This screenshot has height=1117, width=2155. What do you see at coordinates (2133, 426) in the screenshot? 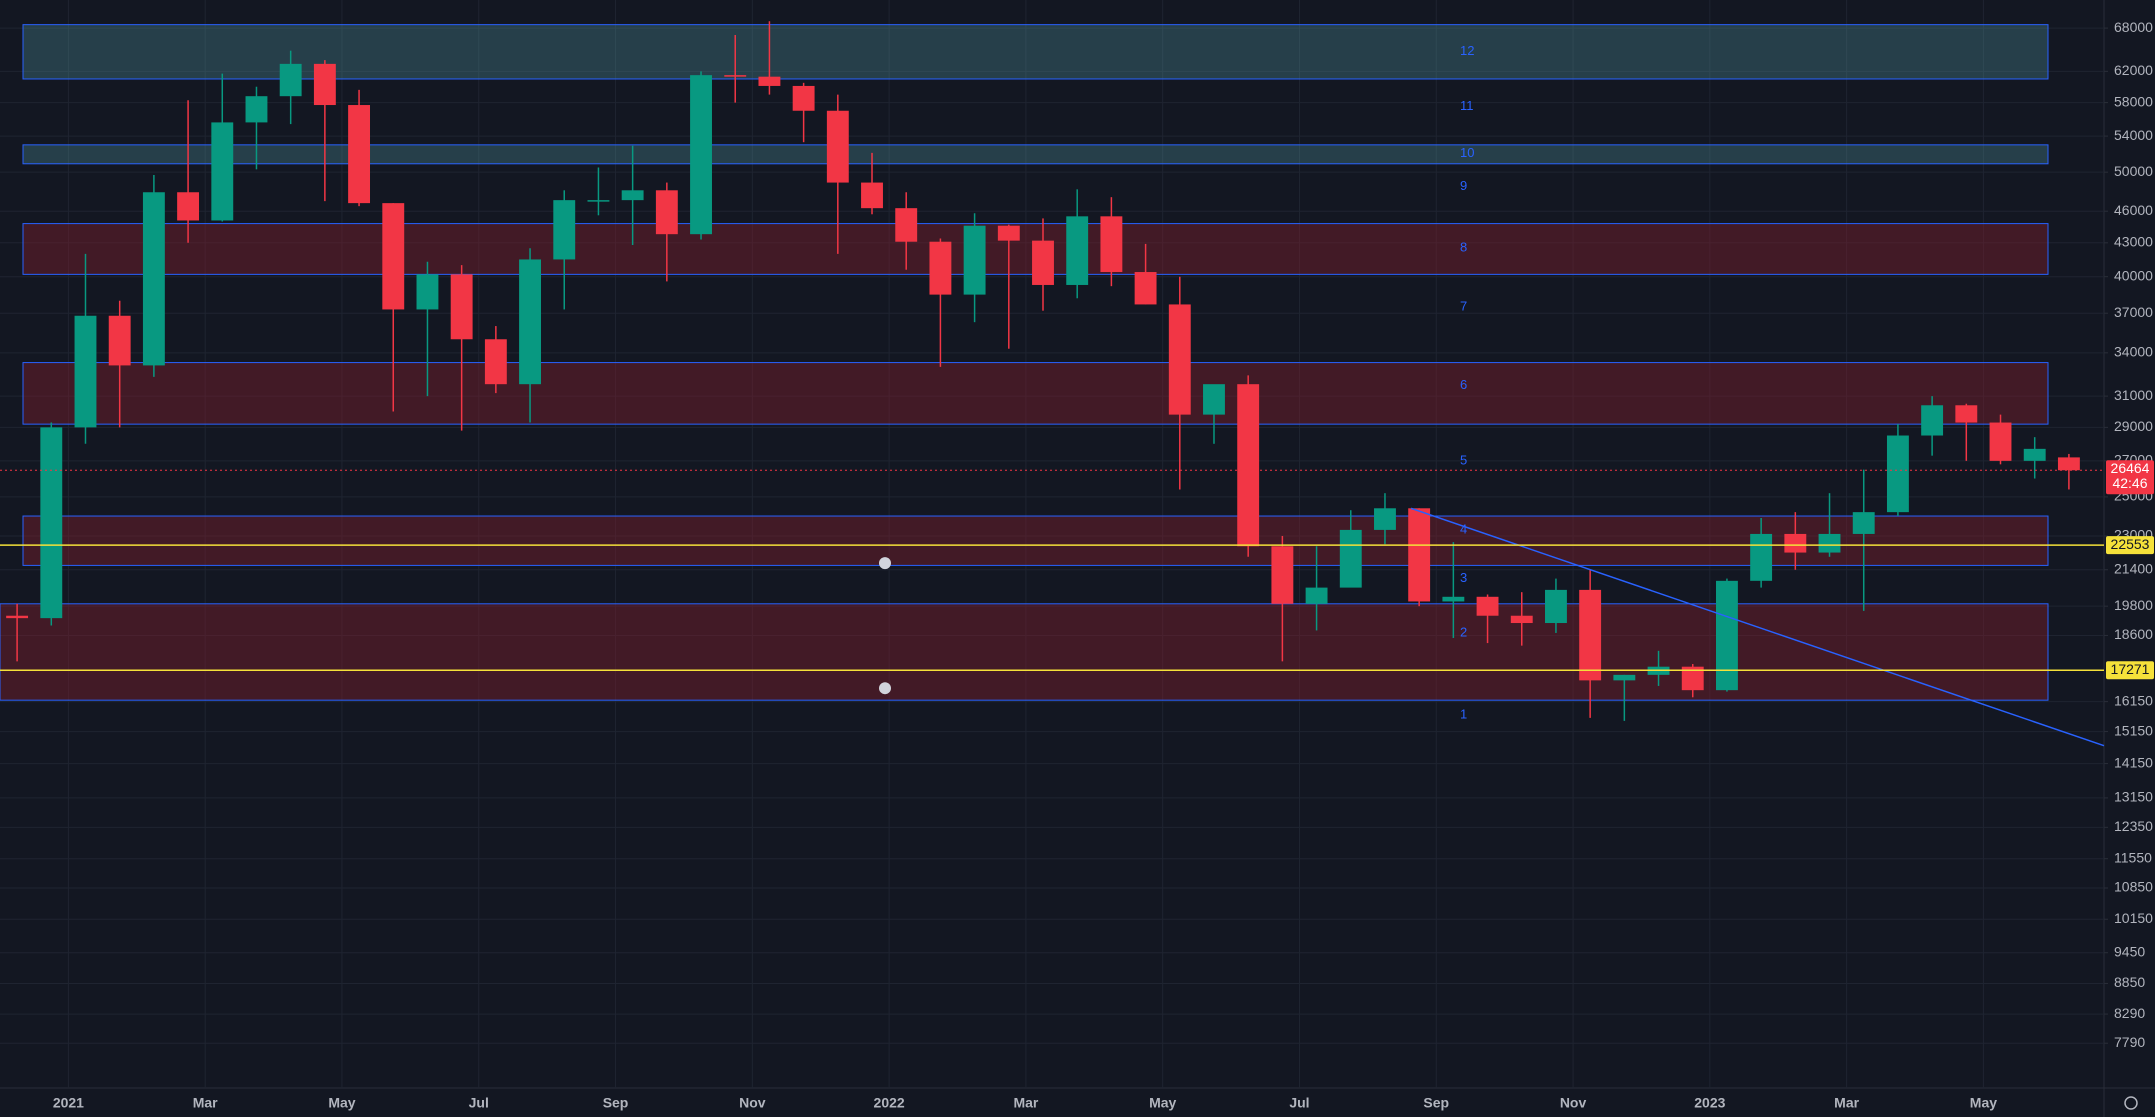
I see `y-tick-label: 29000` at bounding box center [2133, 426].